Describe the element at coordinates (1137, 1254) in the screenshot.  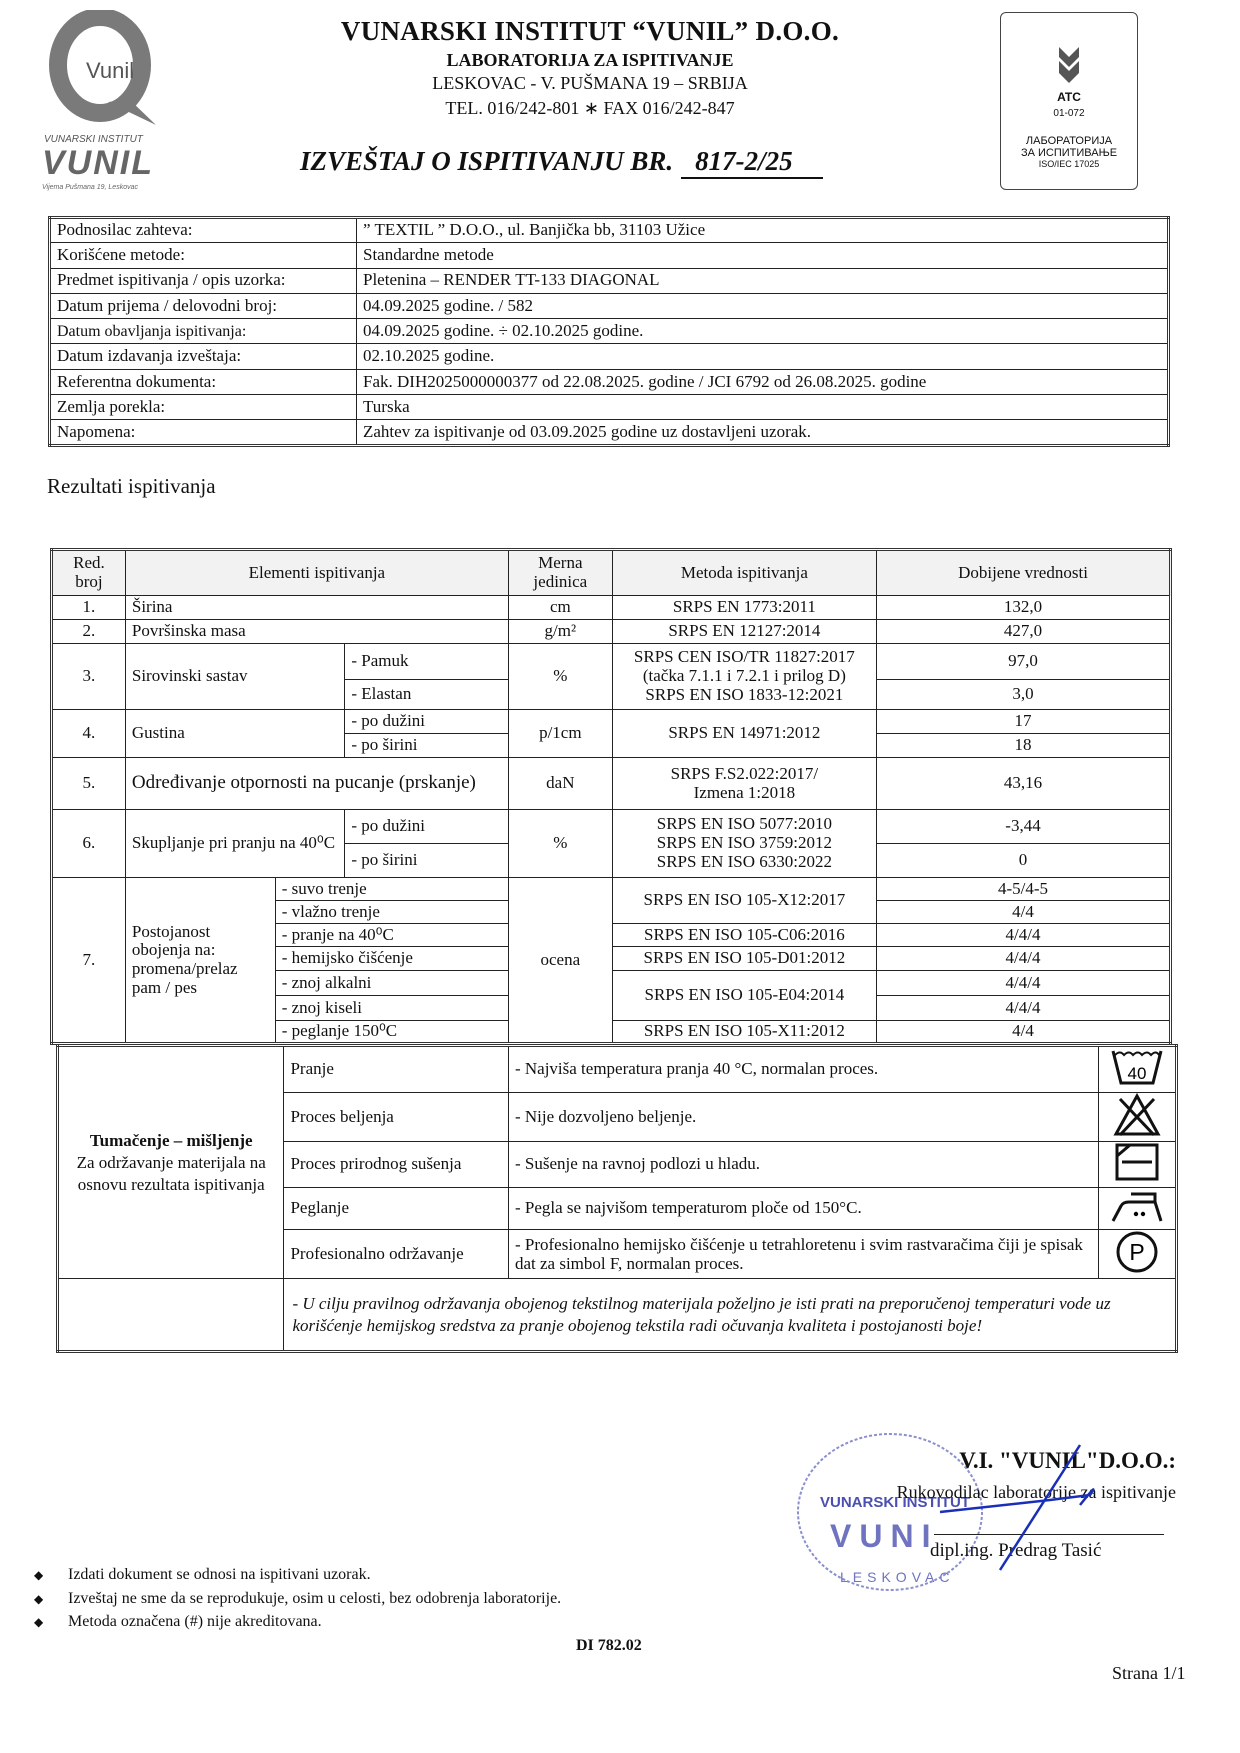
I see `professional-clean-p-icon: P` at that location.